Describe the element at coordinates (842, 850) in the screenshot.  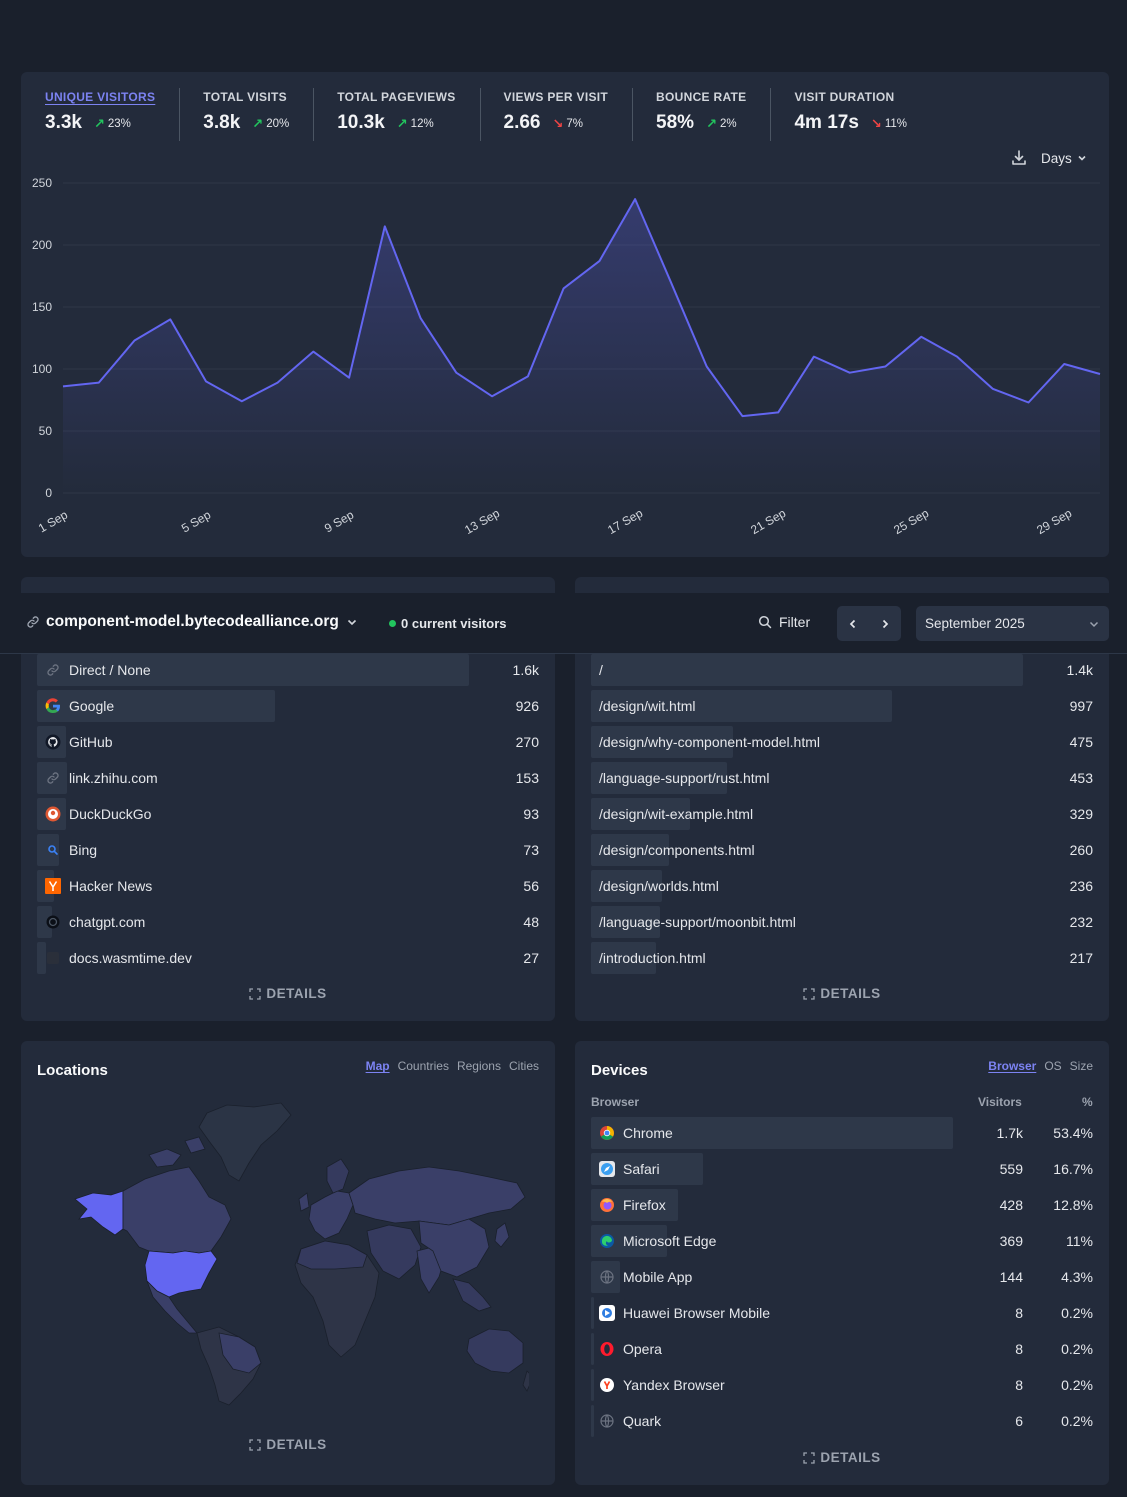
I see `page-row: /design/components.html 260` at that location.